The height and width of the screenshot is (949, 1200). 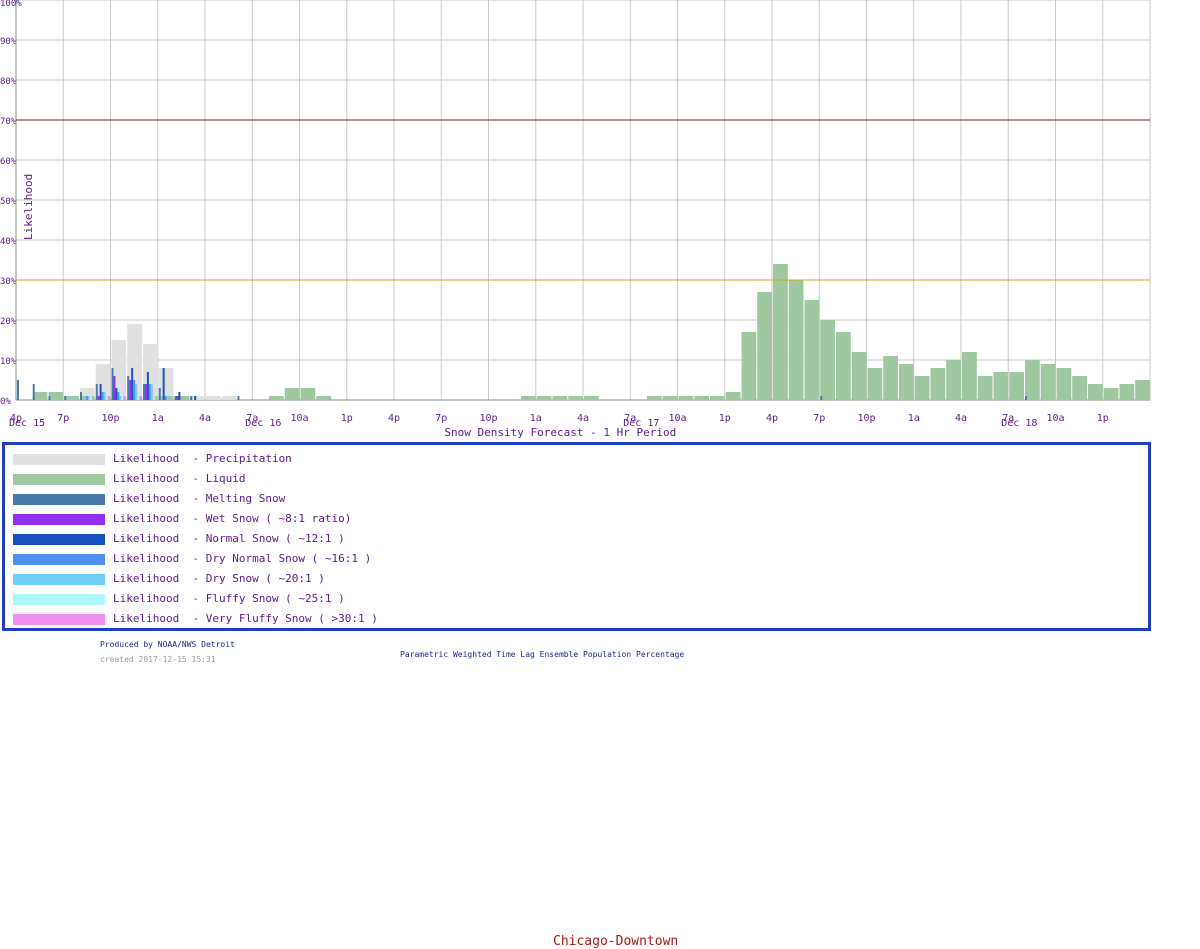 I want to click on date-label: Dec 16, so click(x=263, y=423).